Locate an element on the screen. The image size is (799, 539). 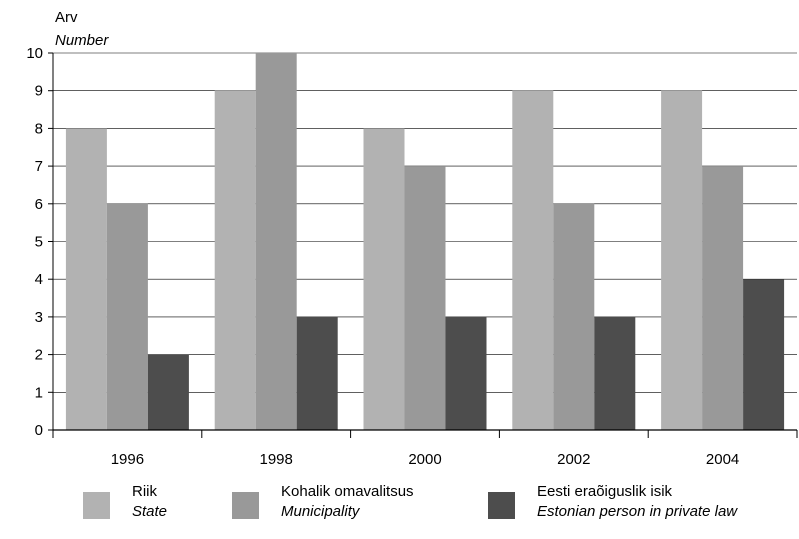
legend-label-state: Riik State is located at coordinates (149, 502).